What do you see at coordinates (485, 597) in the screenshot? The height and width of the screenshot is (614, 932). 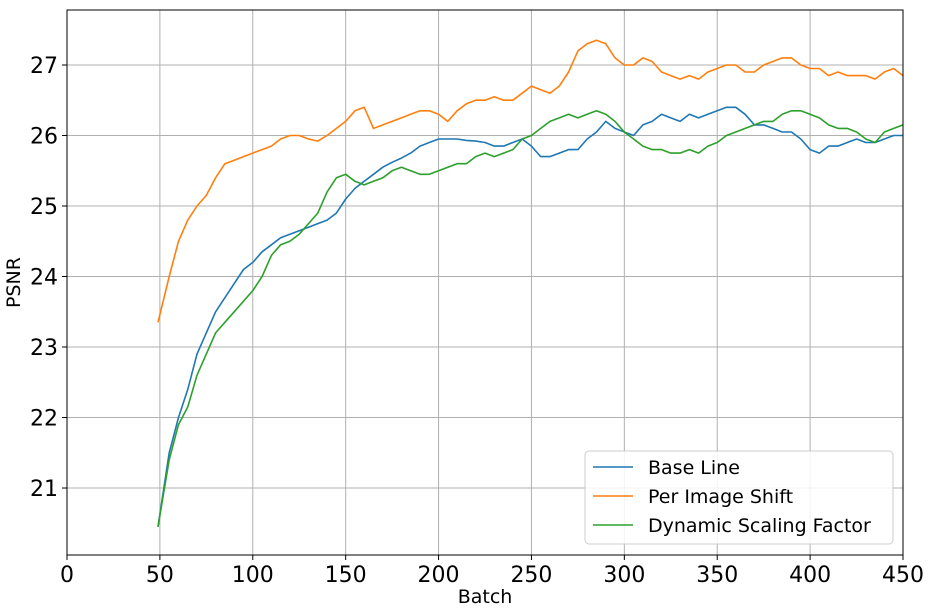 I see `x-axis-label: Batch` at bounding box center [485, 597].